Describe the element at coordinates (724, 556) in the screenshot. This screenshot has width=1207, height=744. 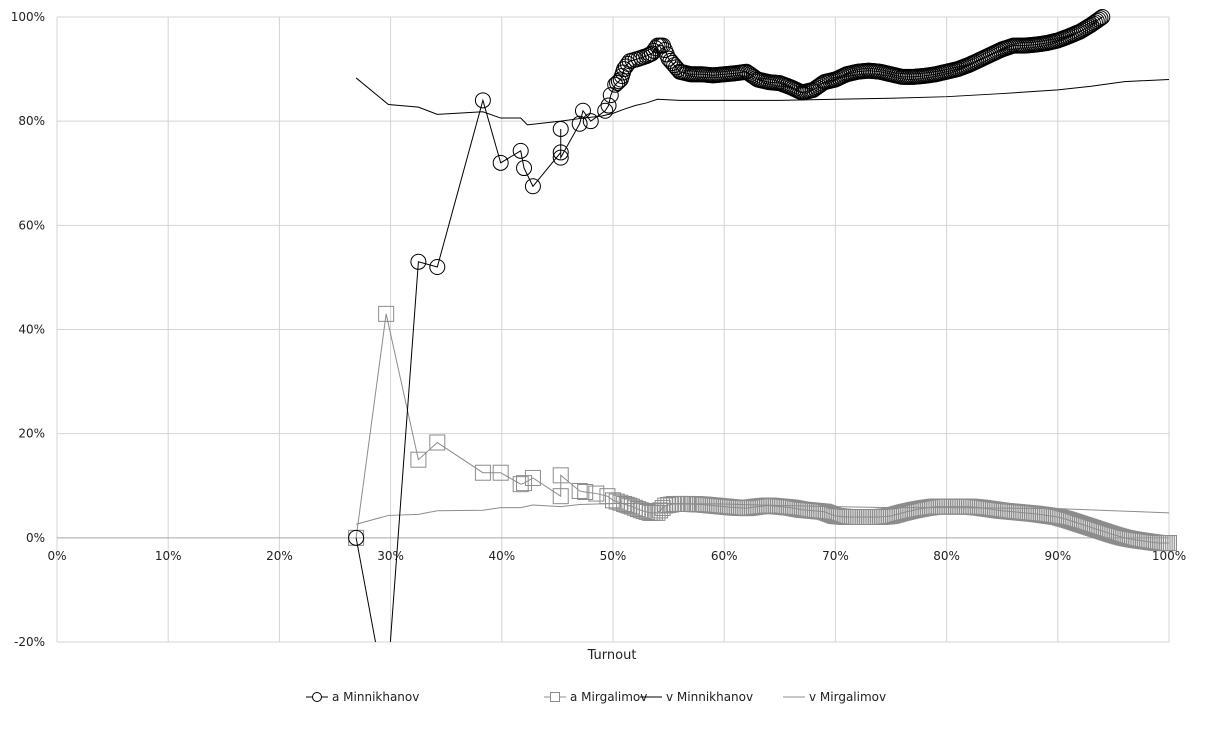
I see `x-tick-label: 60%` at that location.